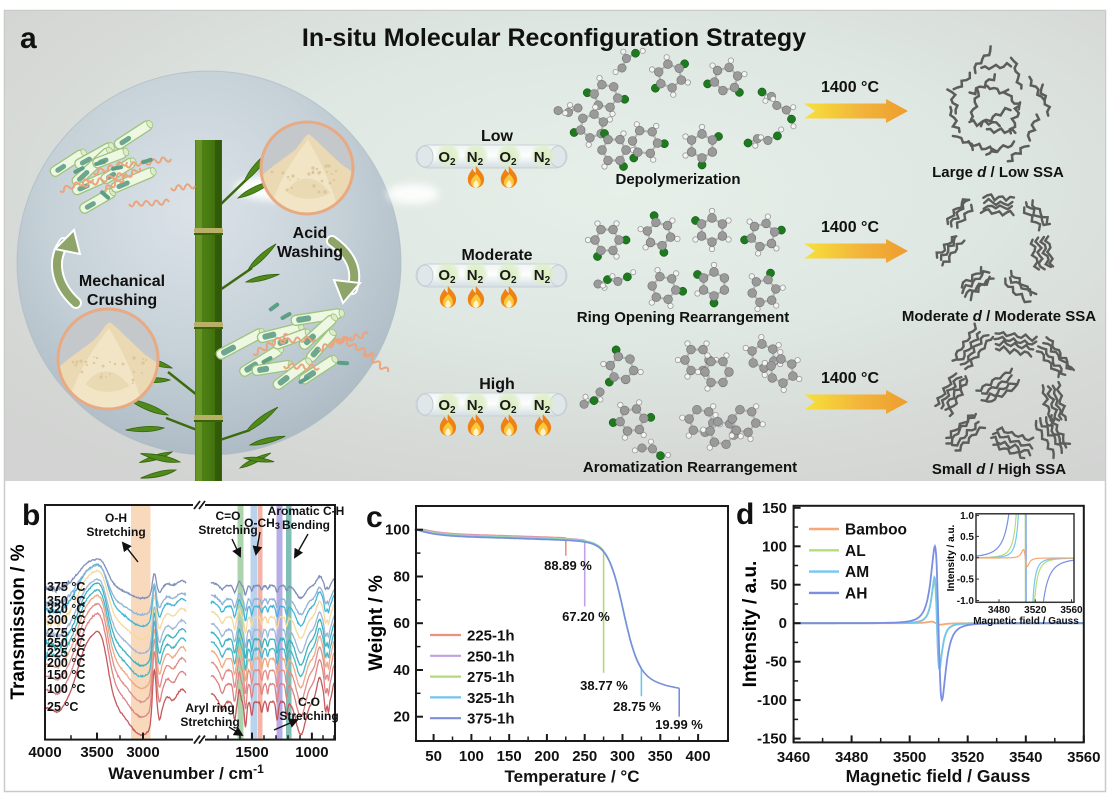  Describe the element at coordinates (310, 233) in the screenshot. I see `svg-text: Acid` at that location.